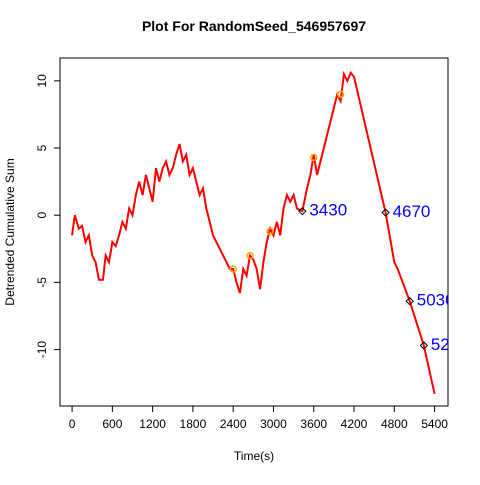 This screenshot has width=480, height=485. I want to click on annotation-label: 5240, so click(450, 344).